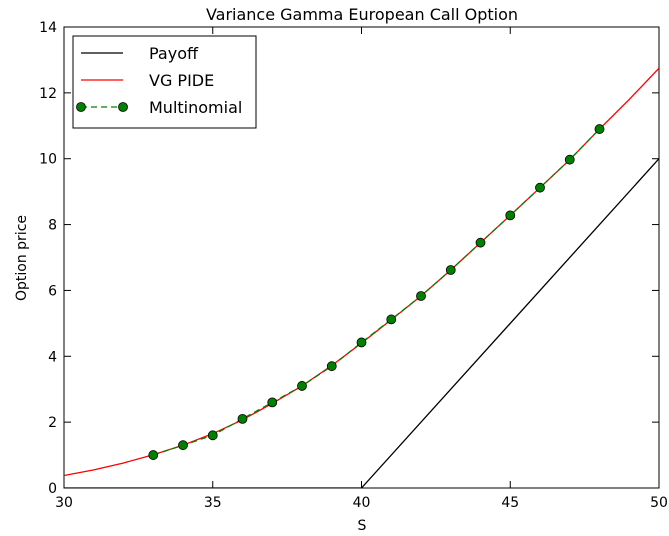 The image size is (669, 536). What do you see at coordinates (52, 357) in the screenshot?
I see `y-tick-label: 4` at bounding box center [52, 357].